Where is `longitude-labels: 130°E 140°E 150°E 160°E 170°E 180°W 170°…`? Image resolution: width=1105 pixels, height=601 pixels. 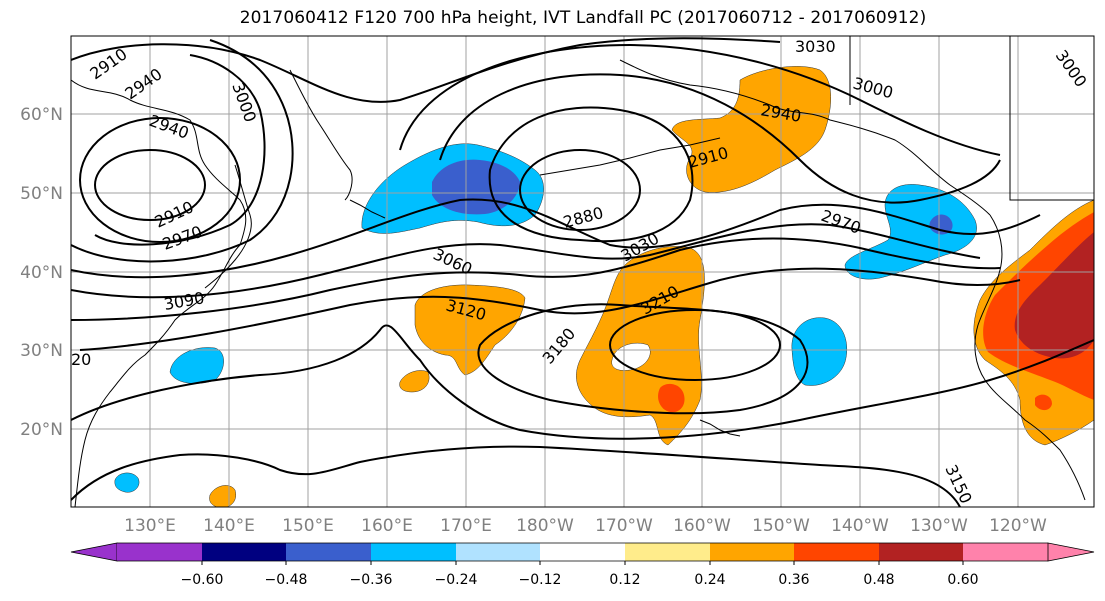 longitude-labels: 130°E 140°E 150°E 160°E 170°E 180°W 170°… is located at coordinates (585, 526).